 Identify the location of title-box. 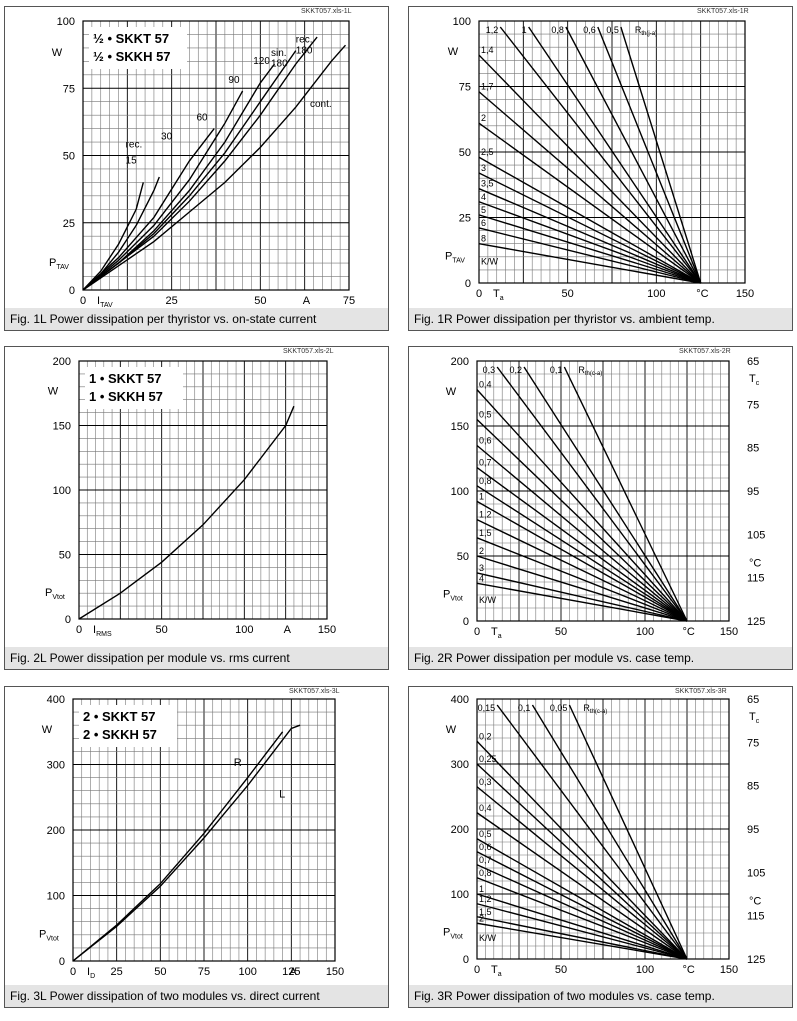
(138, 48).